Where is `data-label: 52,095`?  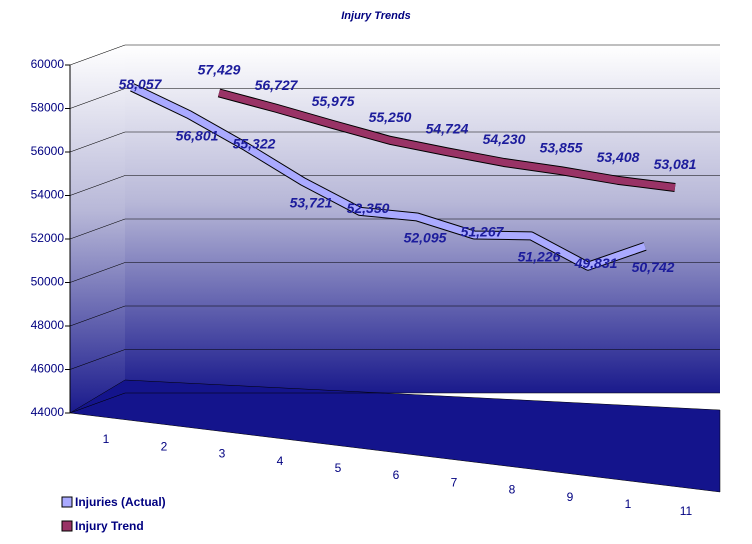
data-label: 52,095 is located at coordinates (425, 238).